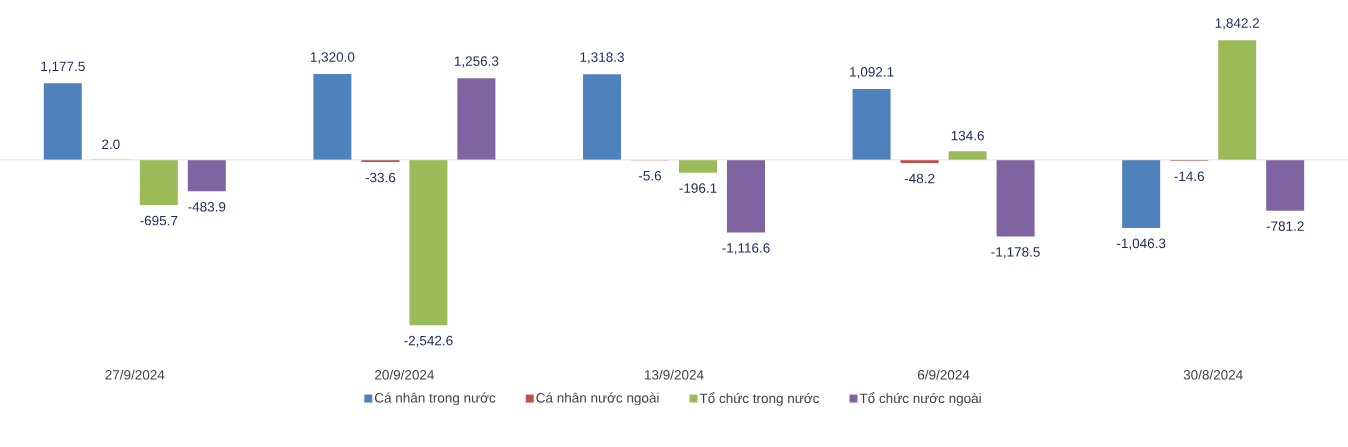 The height and width of the screenshot is (447, 1348). I want to click on x-tick-label: 30/8/2024, so click(1213, 374).